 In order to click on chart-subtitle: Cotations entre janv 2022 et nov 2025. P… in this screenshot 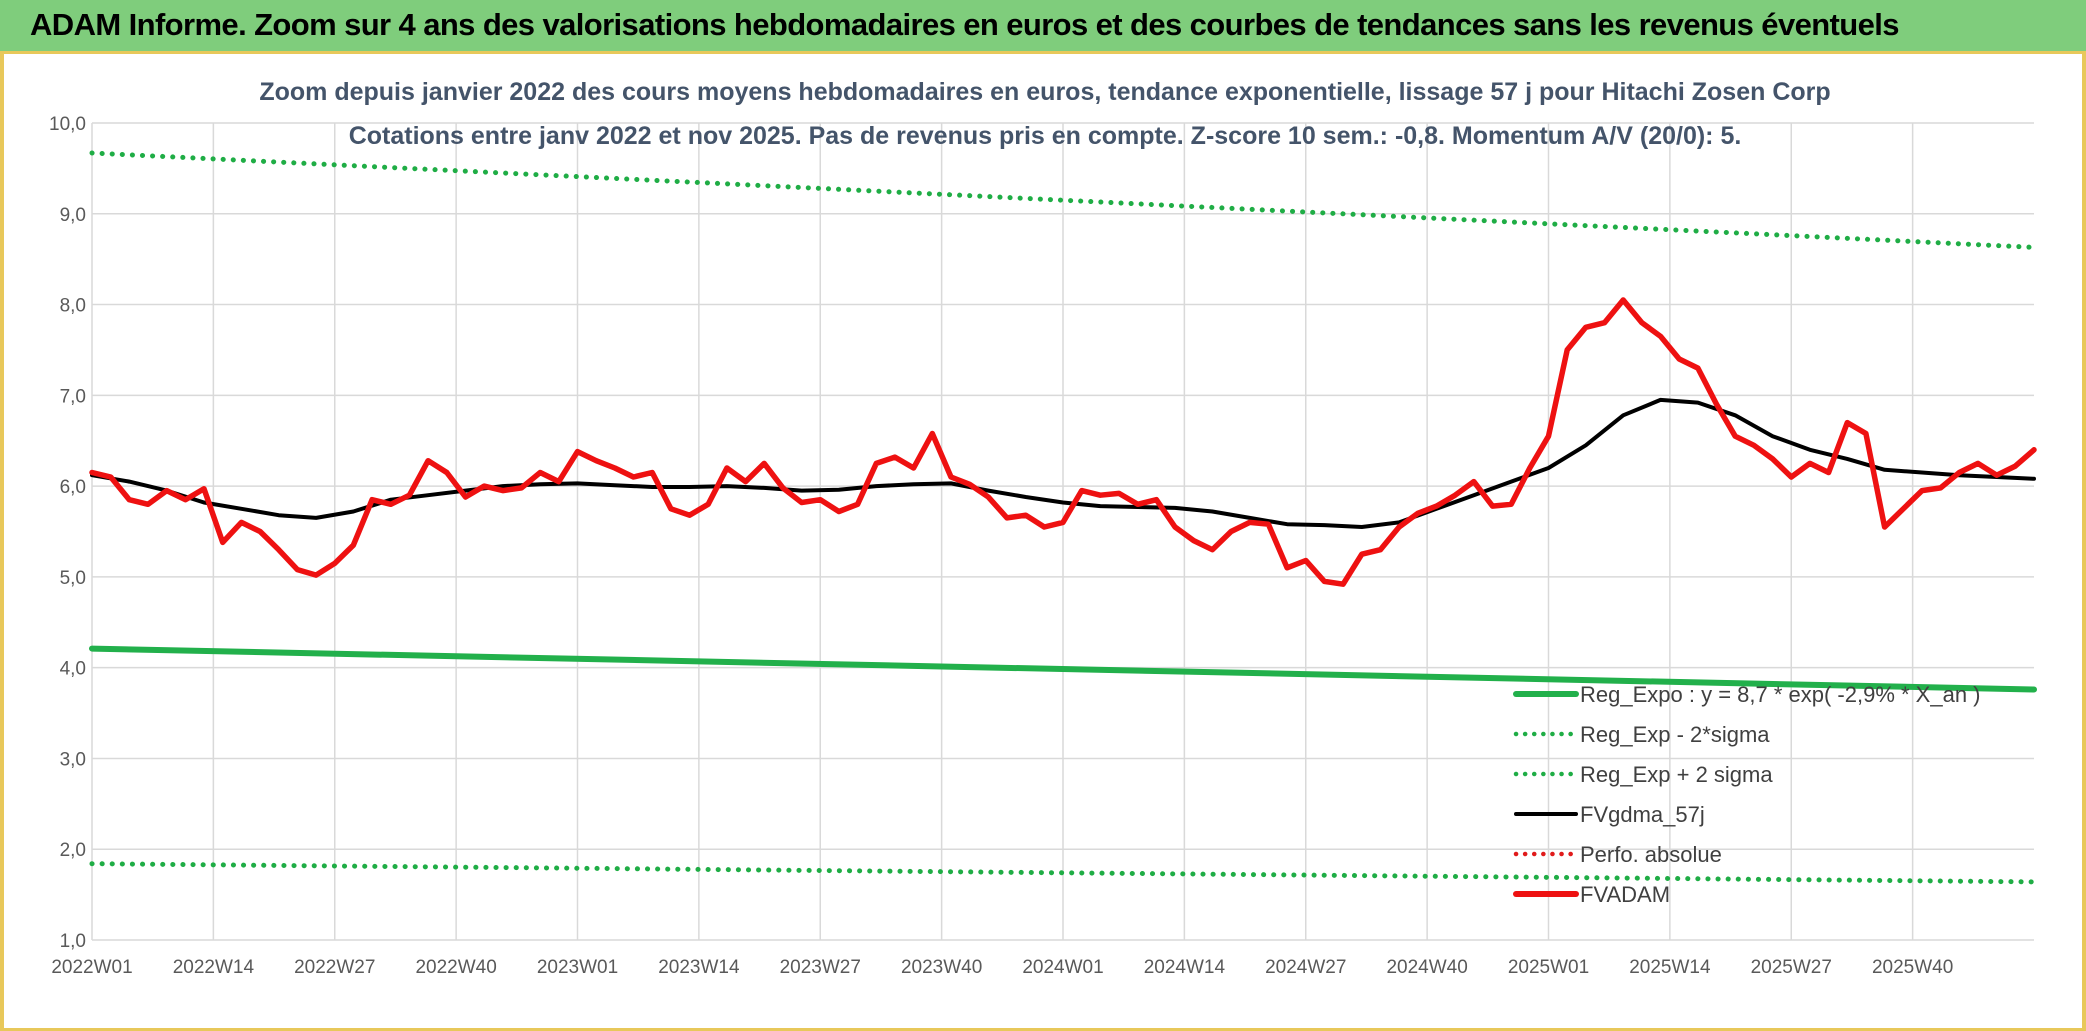, I will do `click(1045, 136)`.